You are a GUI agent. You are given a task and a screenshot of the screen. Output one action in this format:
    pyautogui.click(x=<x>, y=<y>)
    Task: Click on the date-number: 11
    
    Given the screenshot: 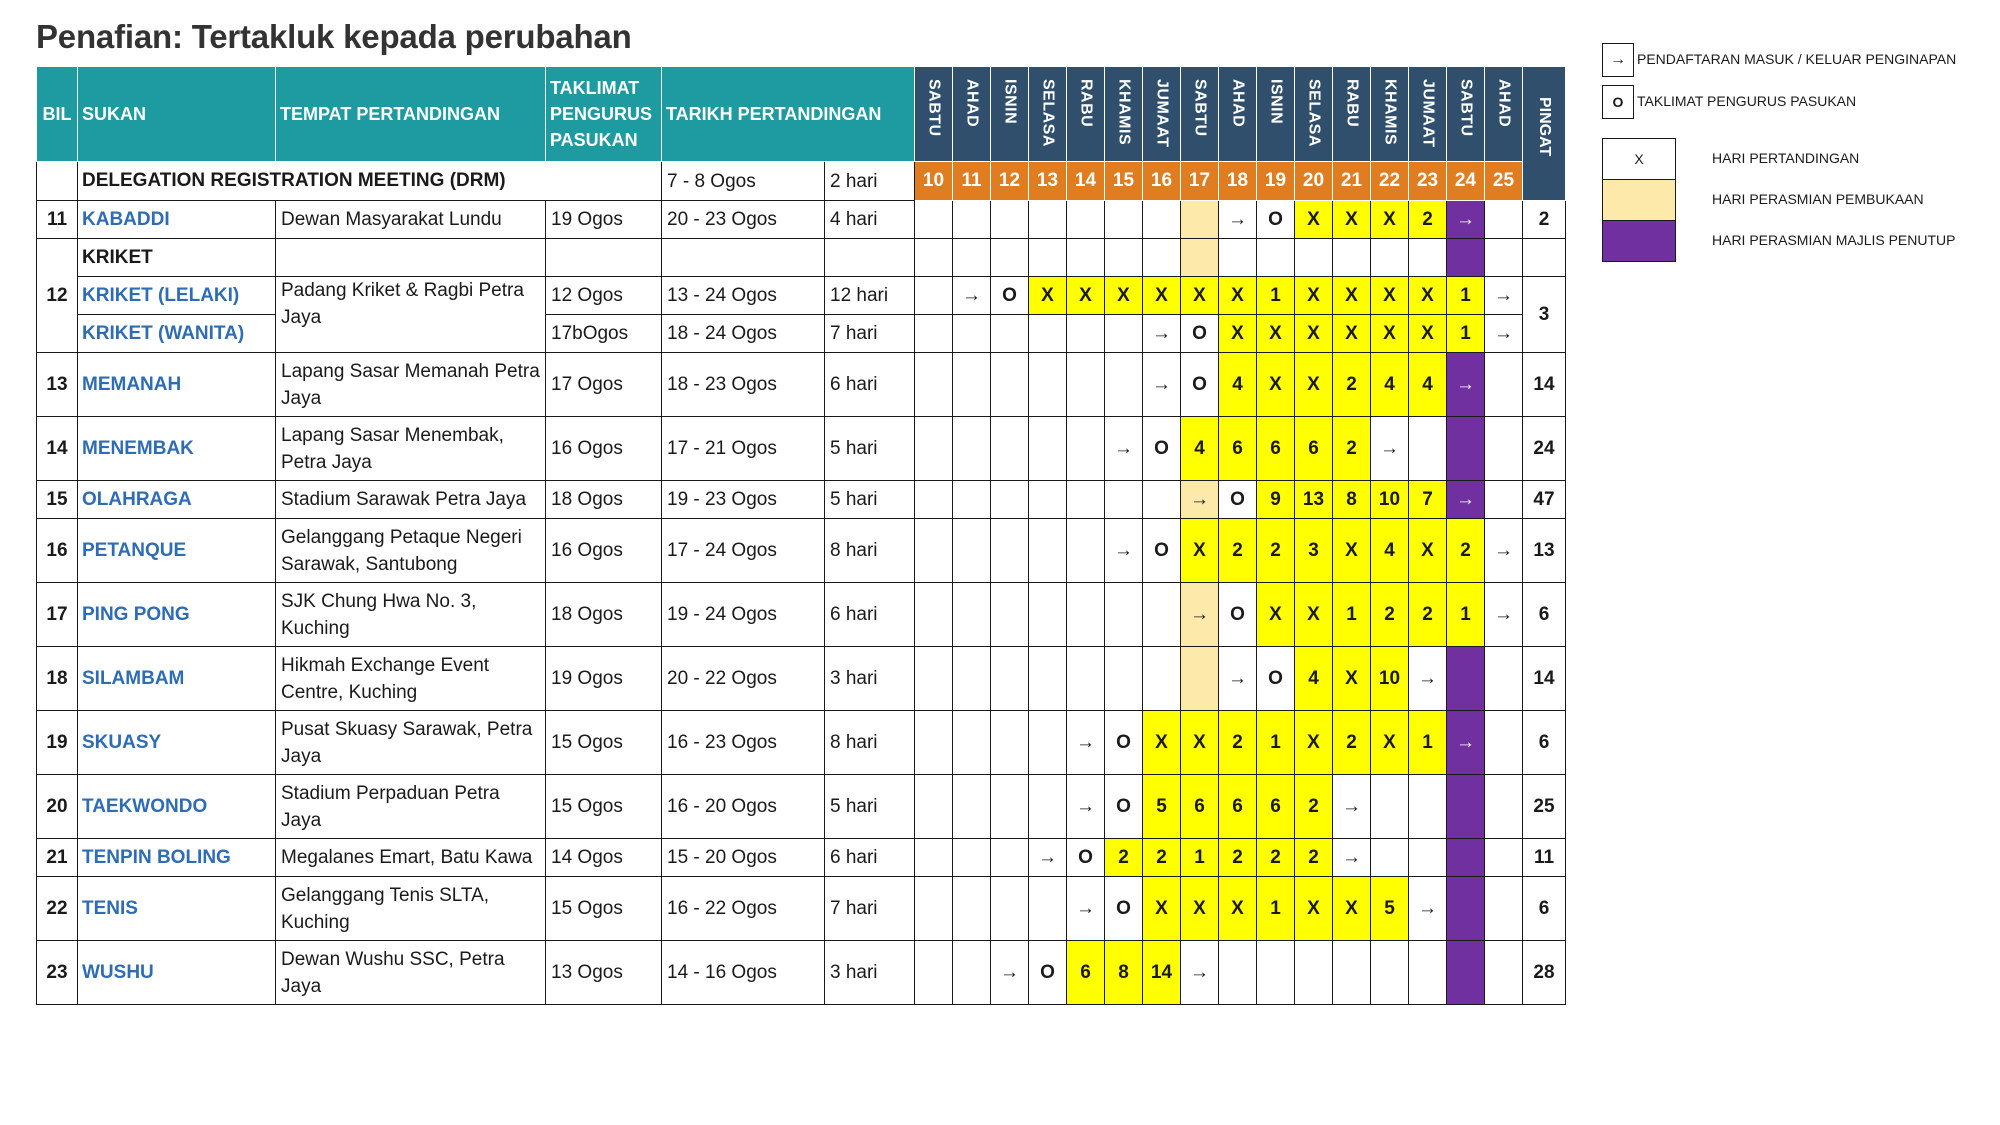 What is the action you would take?
    pyautogui.click(x=971, y=181)
    